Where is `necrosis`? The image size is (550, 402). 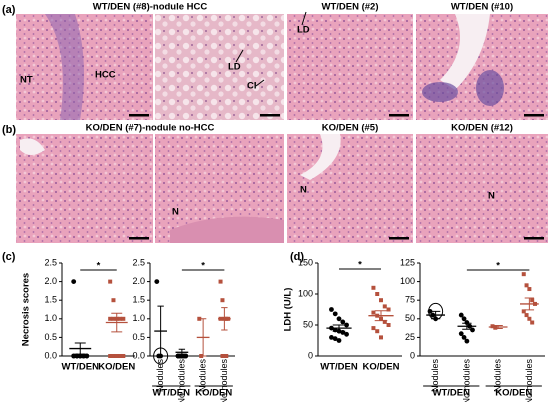 necrosis is located at coordinates (227, 229).